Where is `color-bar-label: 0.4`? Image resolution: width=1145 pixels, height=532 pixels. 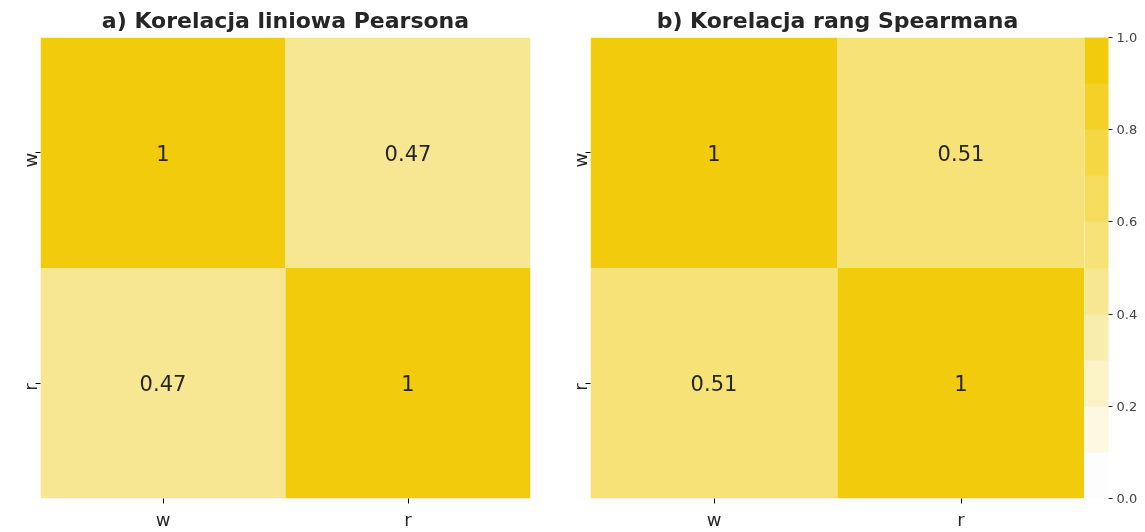 color-bar-label: 0.4 is located at coordinates (1127, 314).